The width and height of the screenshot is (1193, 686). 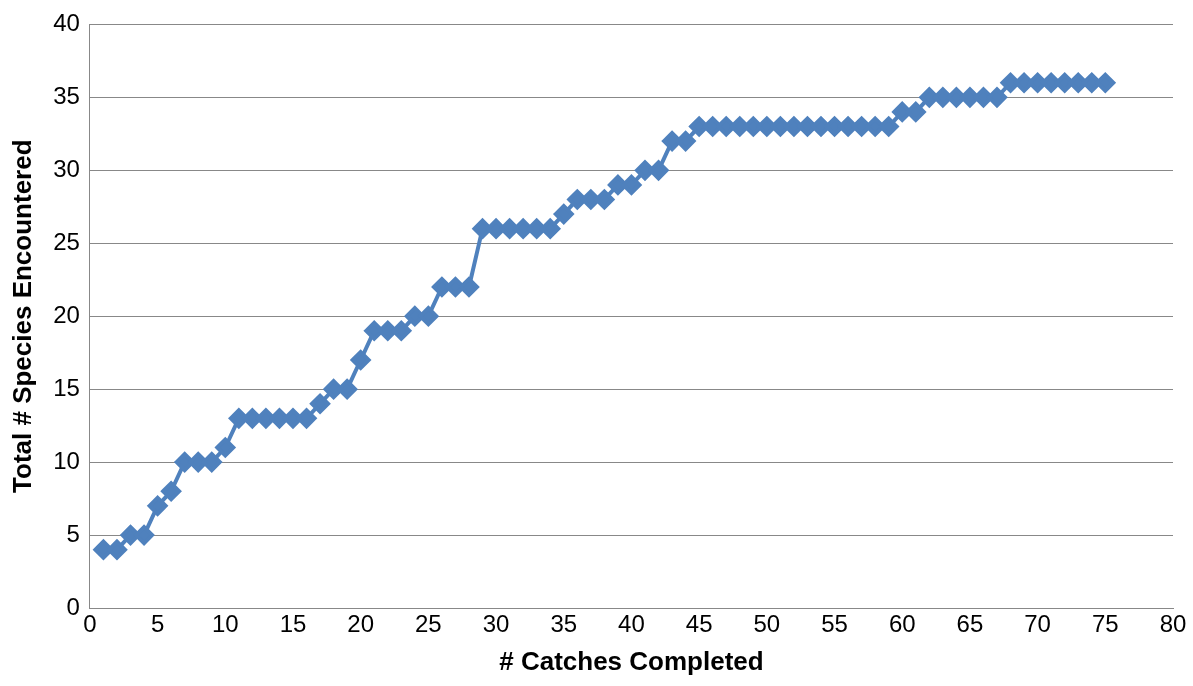 I want to click on x-tick-label: 70, so click(x=1037, y=624).